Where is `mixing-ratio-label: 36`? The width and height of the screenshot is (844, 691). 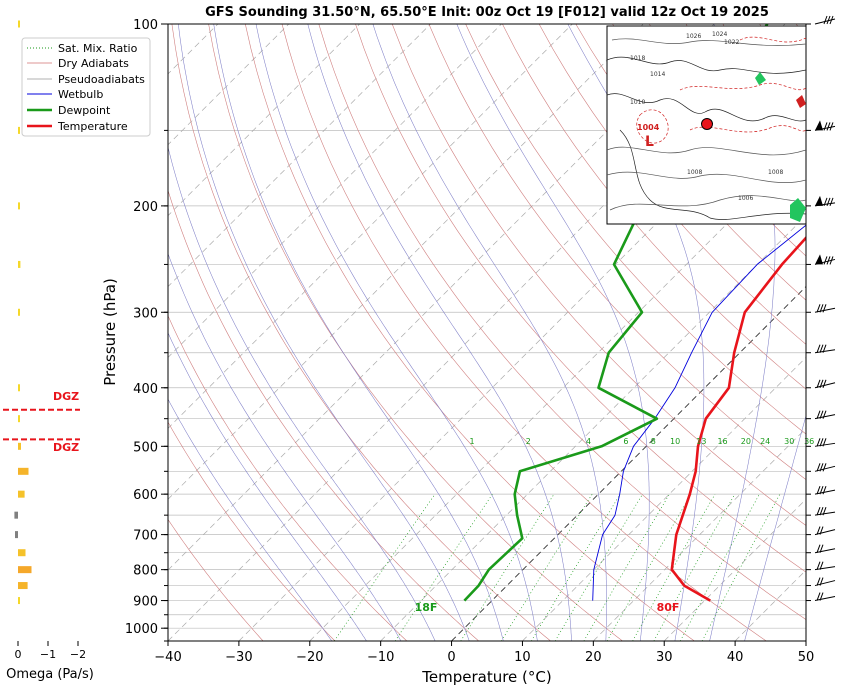
mixing-ratio-label: 36 is located at coordinates (809, 441).